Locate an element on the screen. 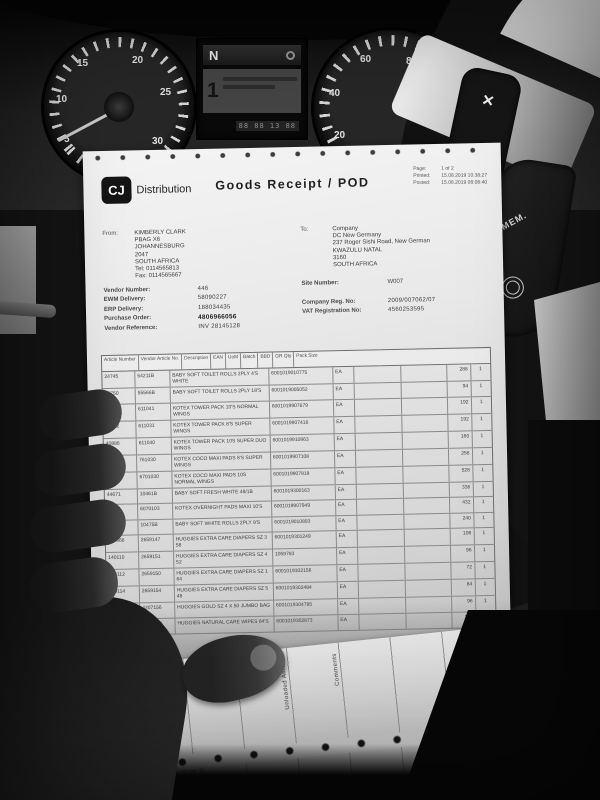  column-header: Vendor Article No. is located at coordinates (160, 362).